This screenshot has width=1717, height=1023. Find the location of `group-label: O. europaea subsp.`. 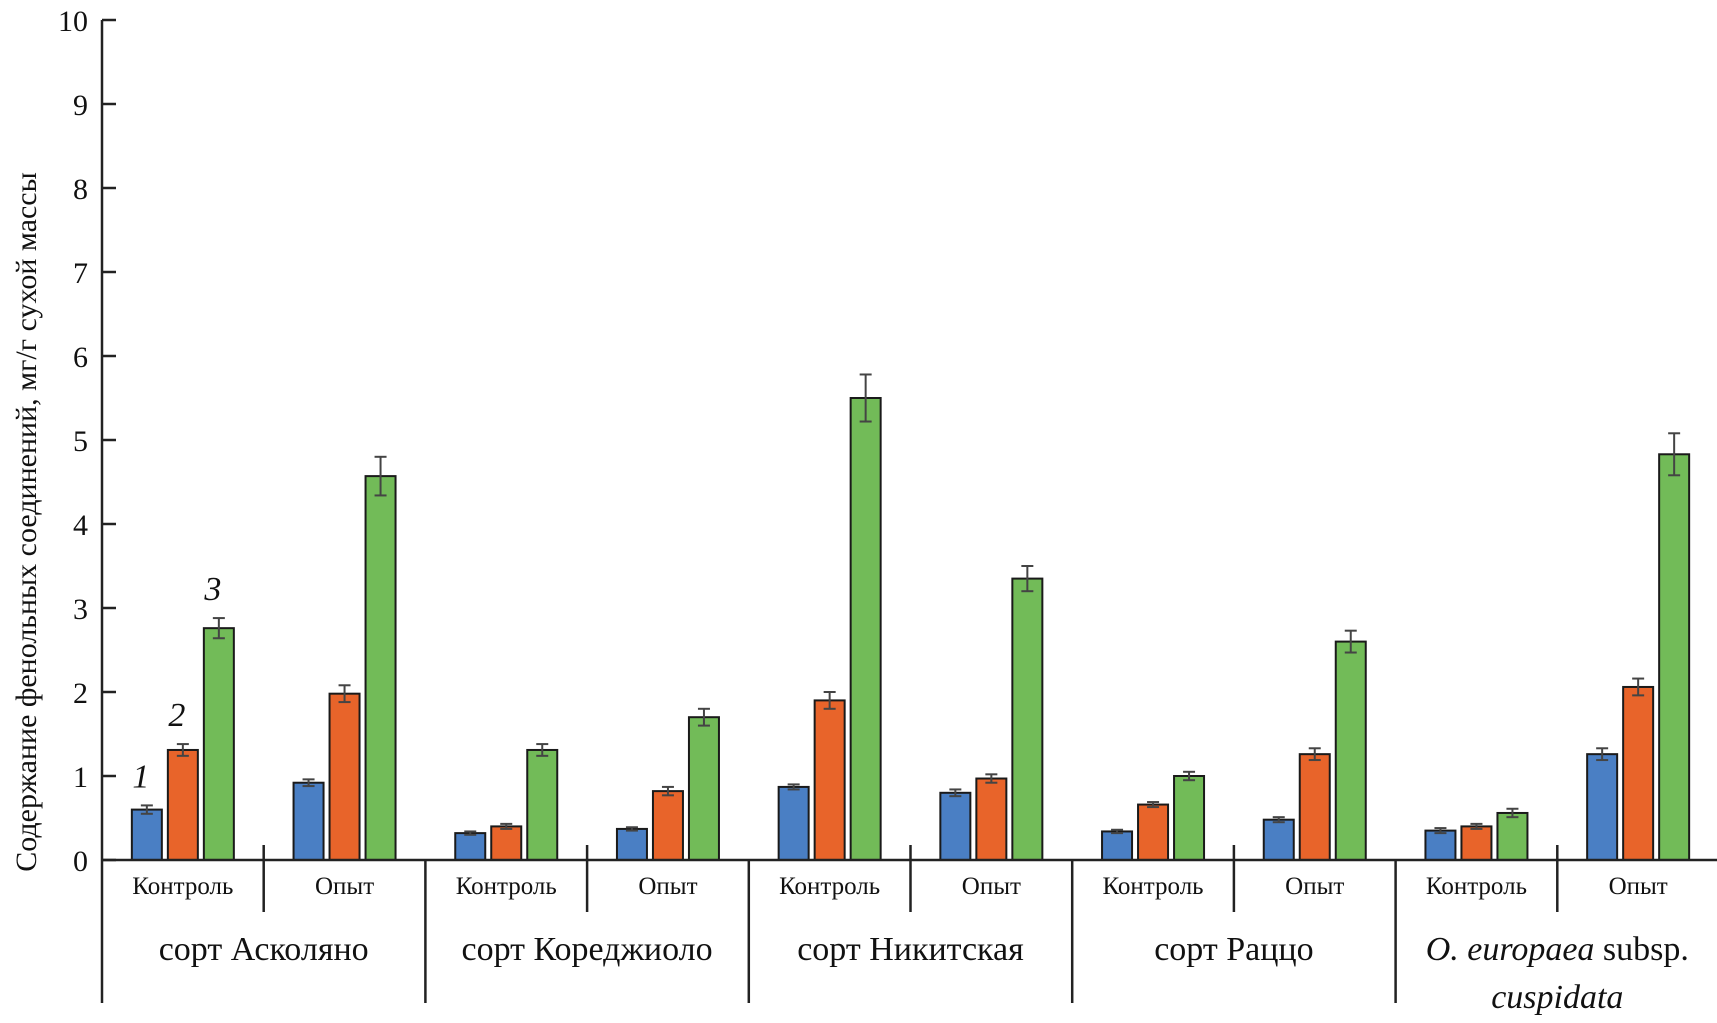

group-label: O. europaea subsp. is located at coordinates (1557, 949).